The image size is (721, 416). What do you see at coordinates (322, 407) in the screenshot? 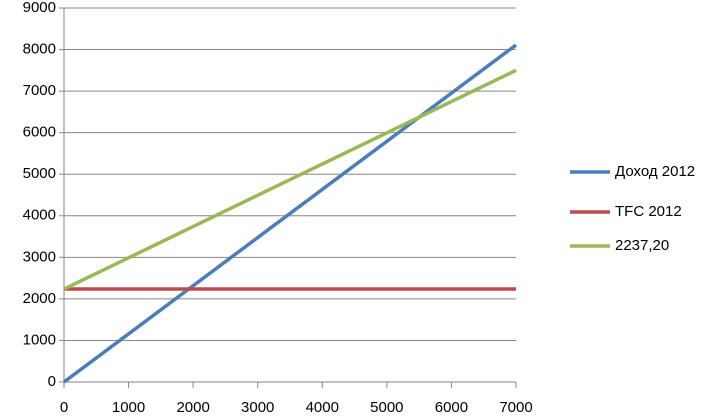
I see `x-tick-label: 4000` at bounding box center [322, 407].